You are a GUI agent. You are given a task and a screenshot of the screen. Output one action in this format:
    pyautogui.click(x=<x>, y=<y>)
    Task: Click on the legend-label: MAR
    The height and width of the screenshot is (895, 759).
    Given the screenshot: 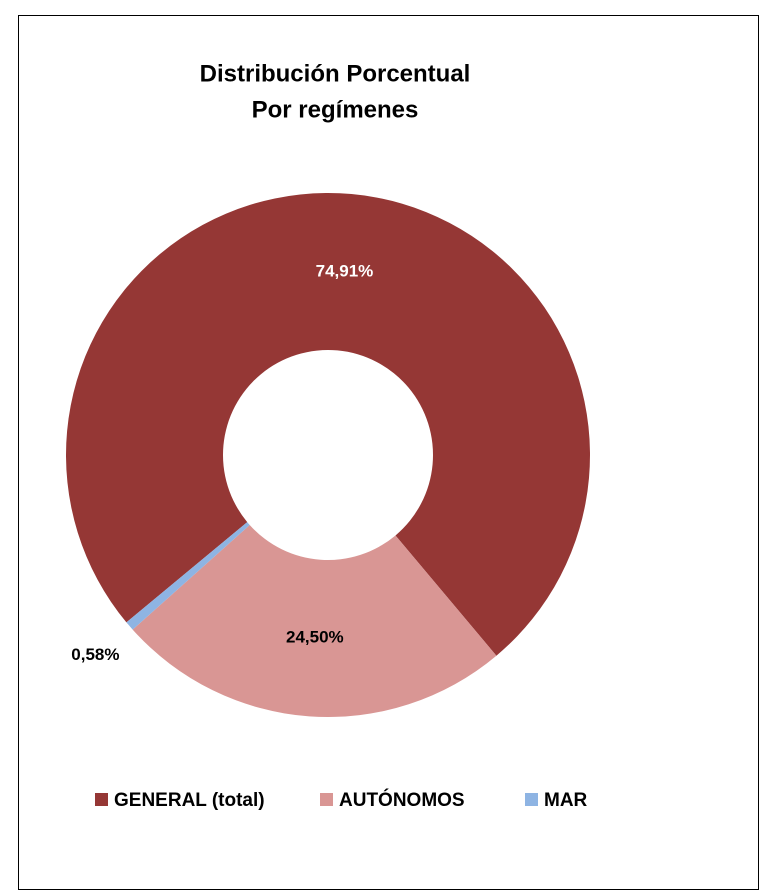 What is the action you would take?
    pyautogui.click(x=566, y=800)
    